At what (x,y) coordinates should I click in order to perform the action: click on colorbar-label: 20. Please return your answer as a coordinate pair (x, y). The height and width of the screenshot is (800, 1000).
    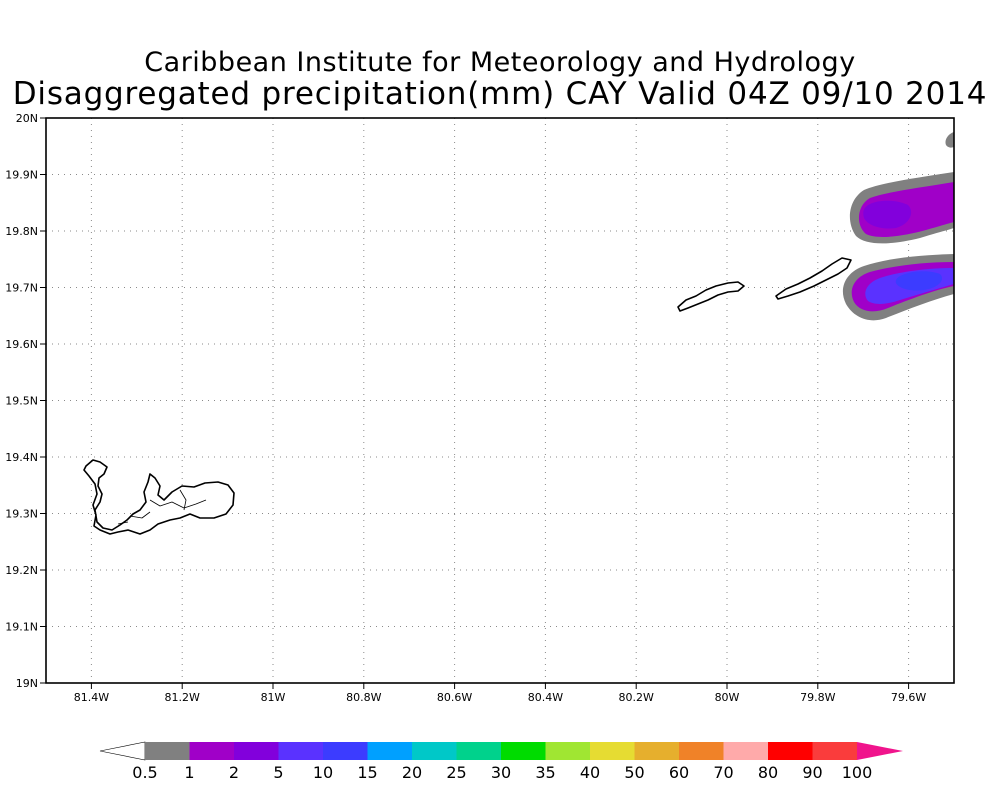
    Looking at the image, I should click on (412, 772).